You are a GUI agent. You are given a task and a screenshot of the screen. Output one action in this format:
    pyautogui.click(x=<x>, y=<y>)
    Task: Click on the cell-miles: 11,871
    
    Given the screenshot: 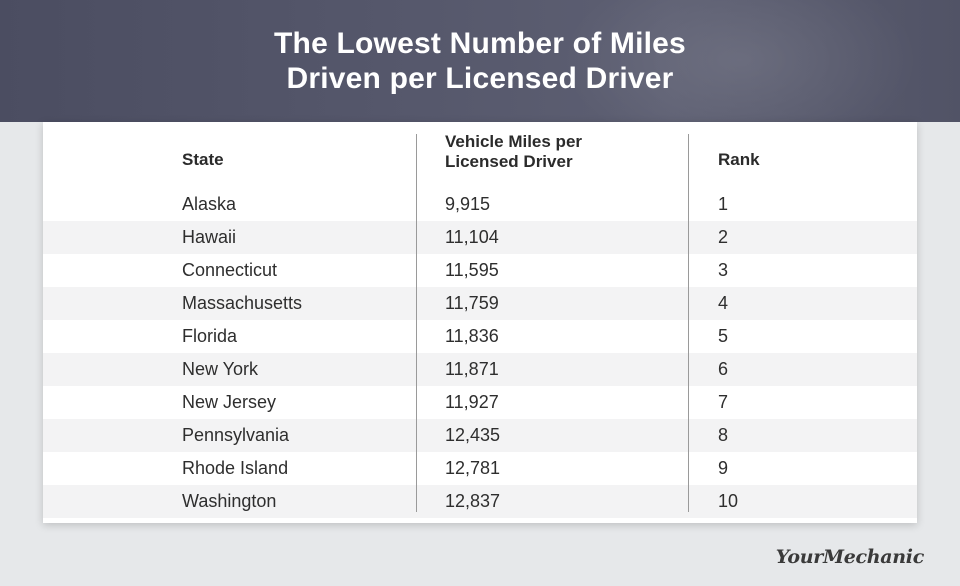 What is the action you would take?
    pyautogui.click(x=472, y=369)
    